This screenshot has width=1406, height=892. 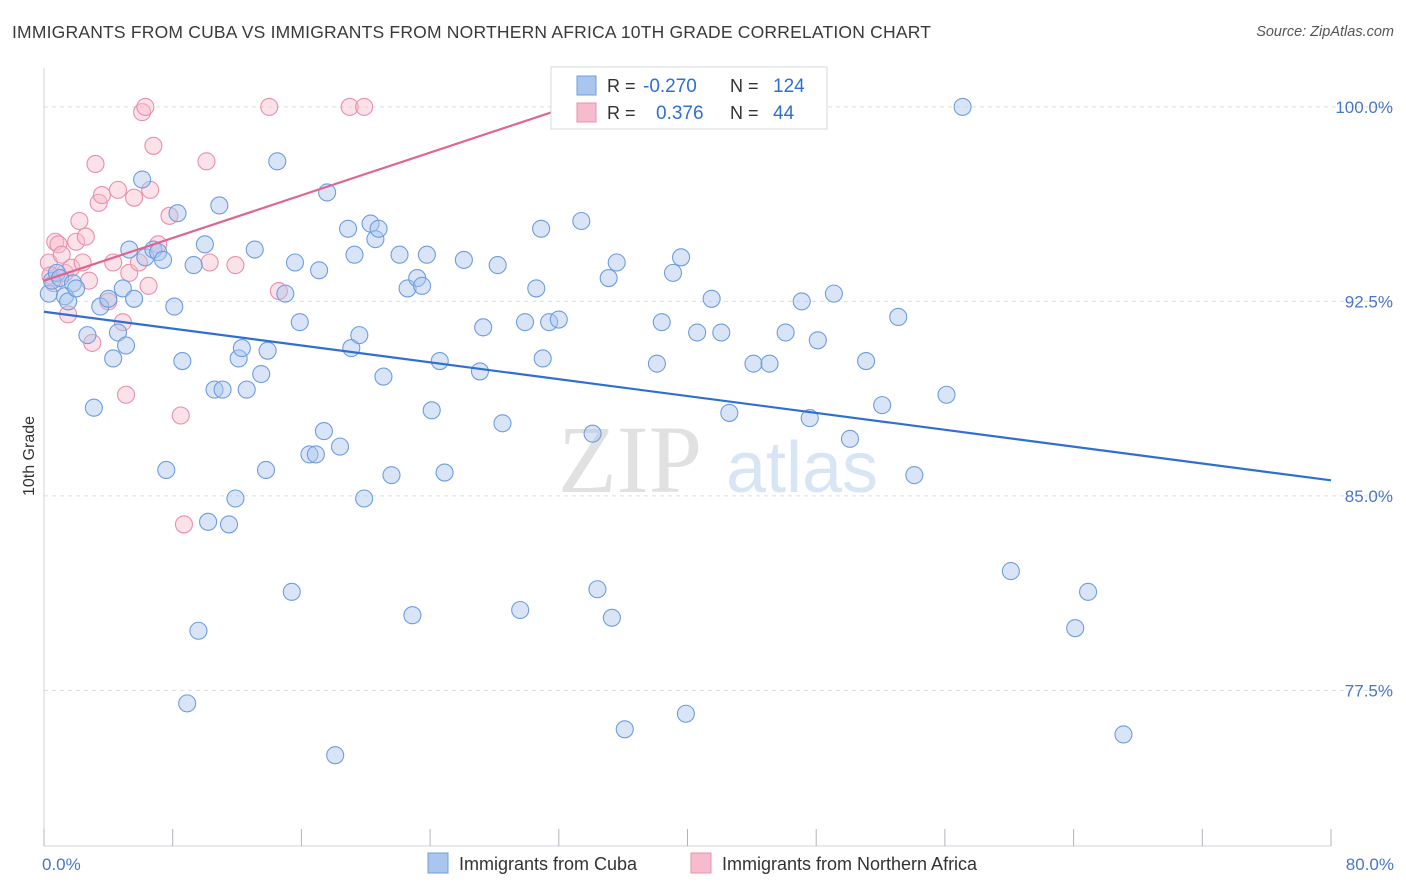 I want to click on series-legend-swatch-nafr, so click(x=701, y=863).